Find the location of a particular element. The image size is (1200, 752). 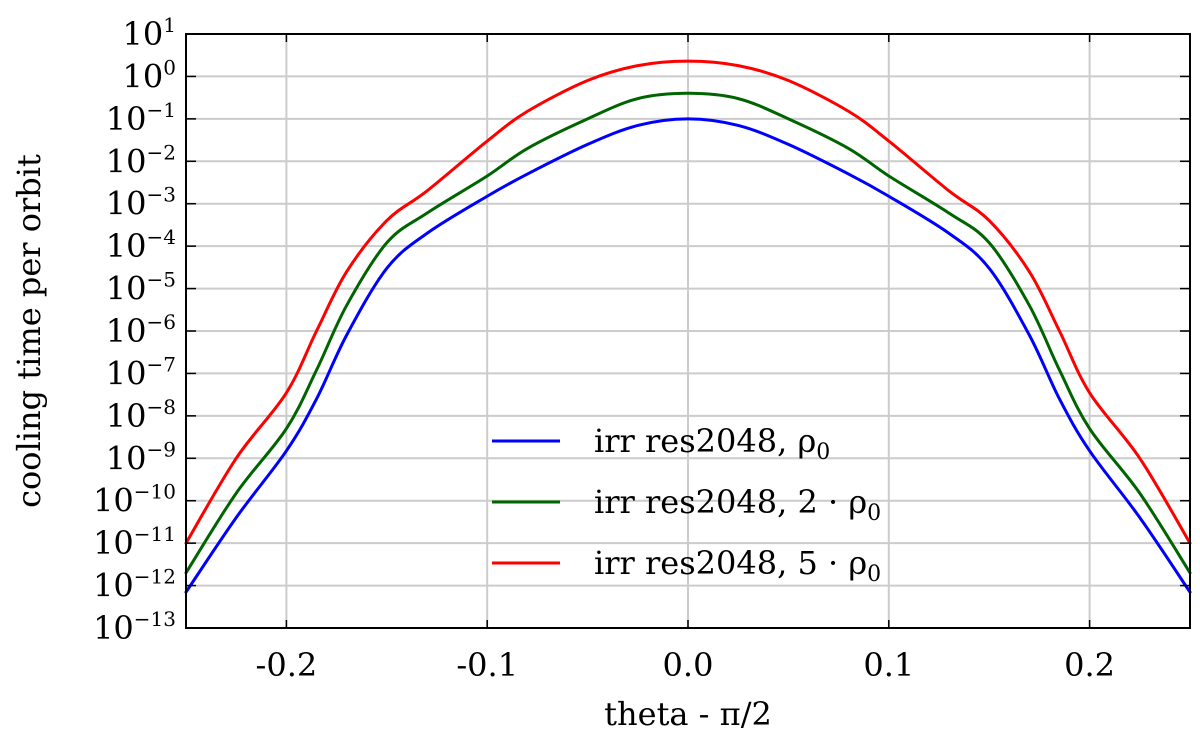

y-tick-label: 10⁻¹ is located at coordinates (141, 118).